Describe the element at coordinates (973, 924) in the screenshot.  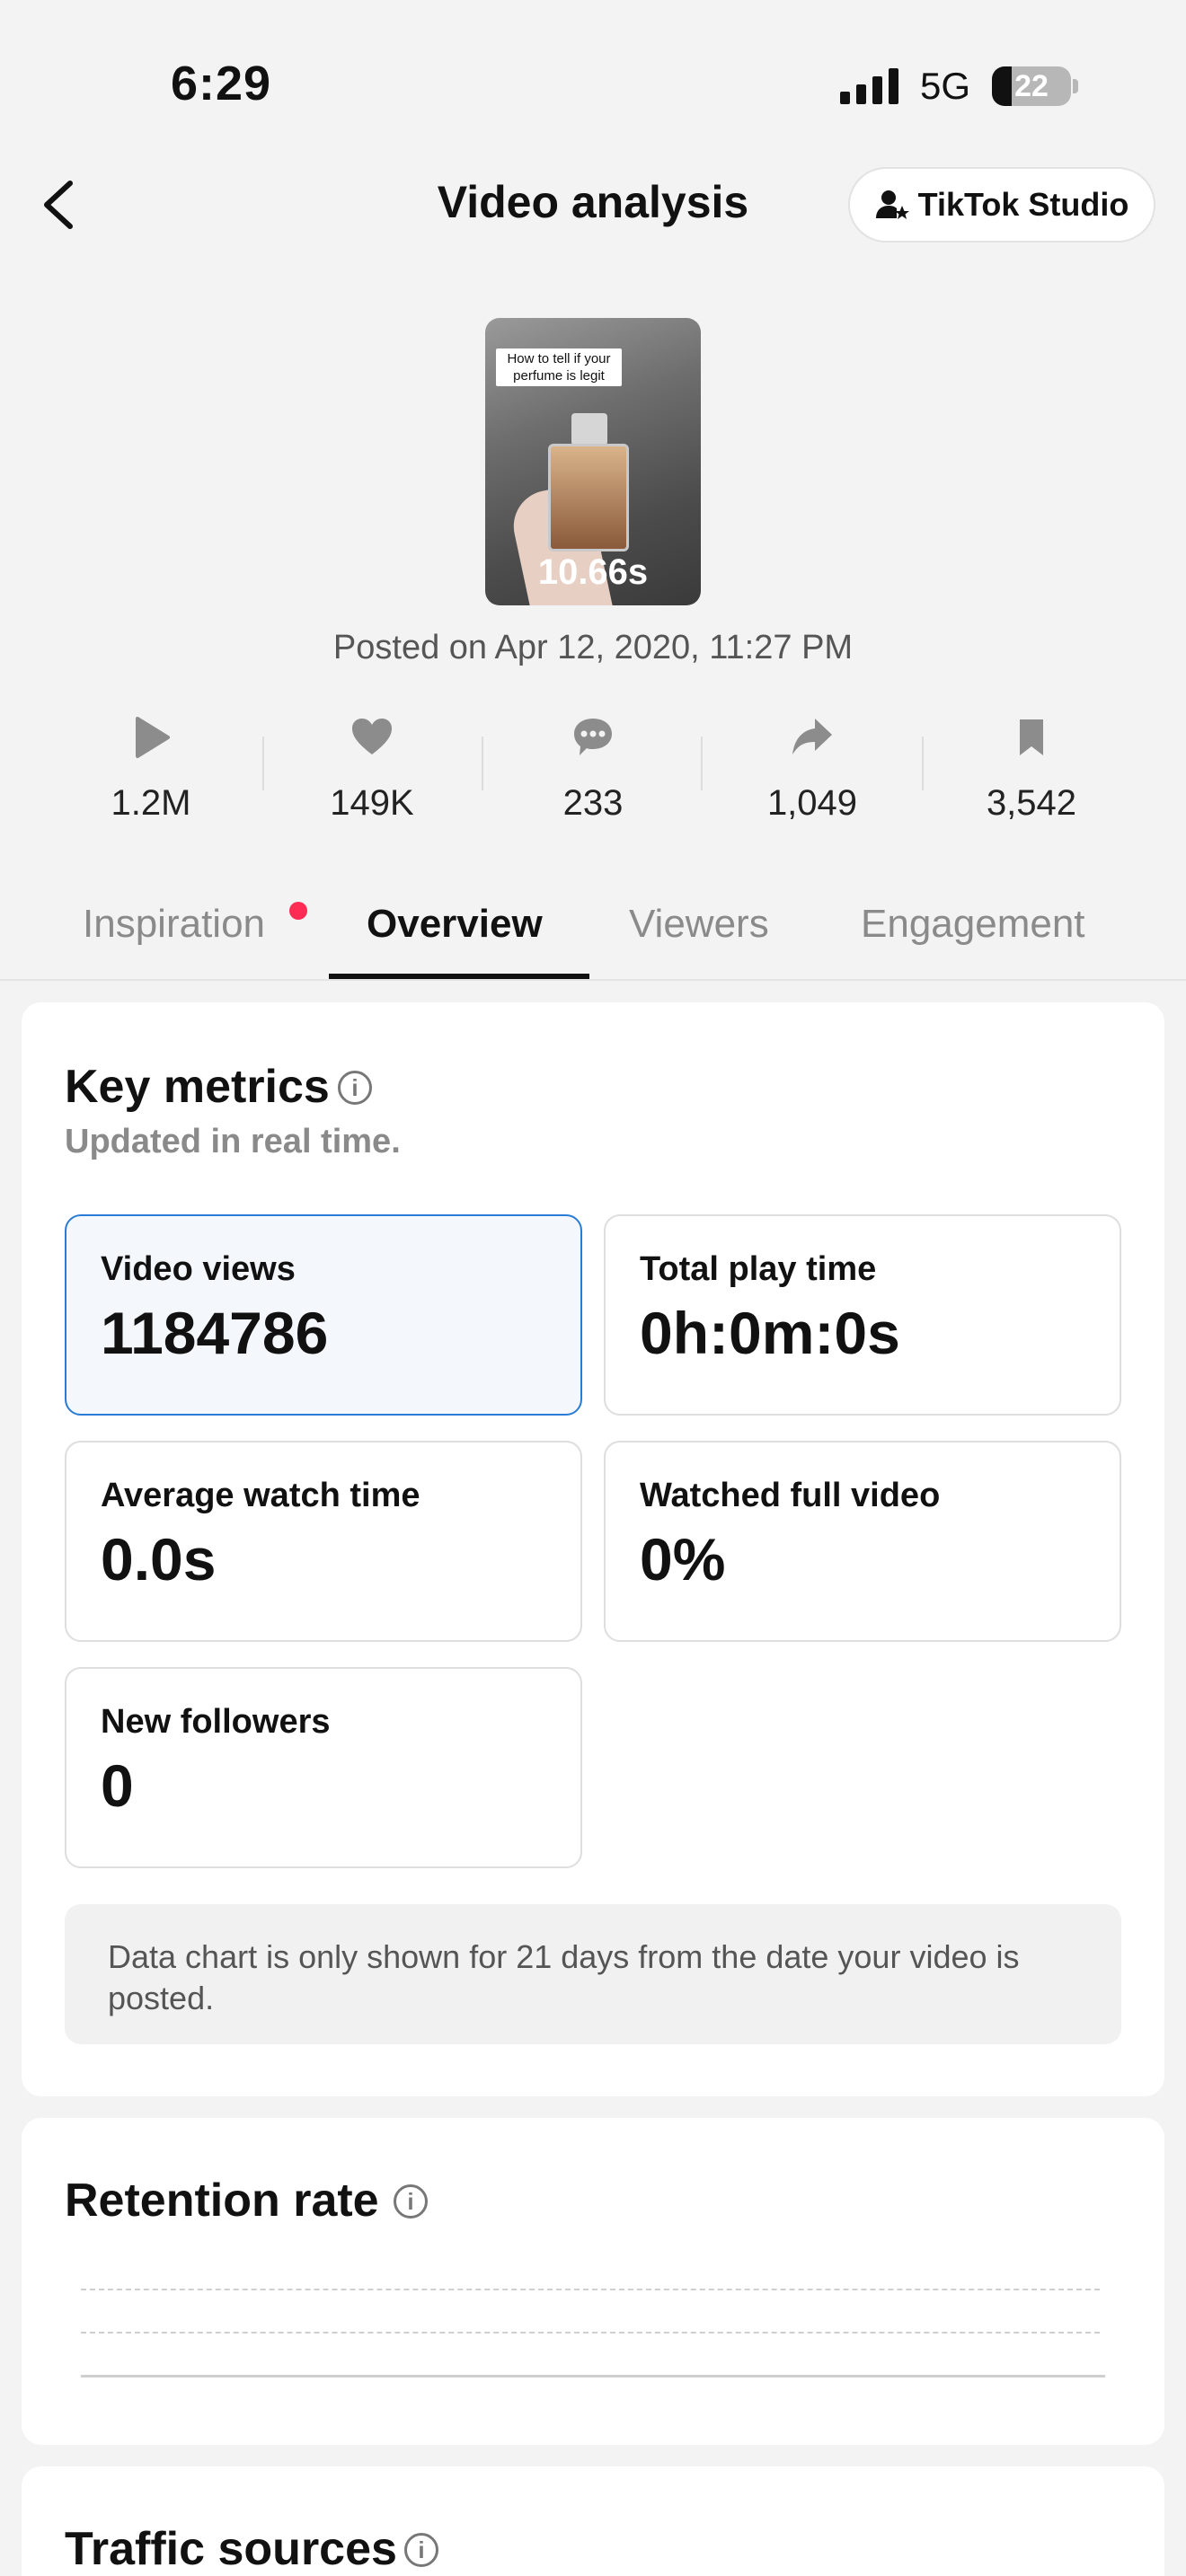
I see `tab-engagement: Engagement` at that location.